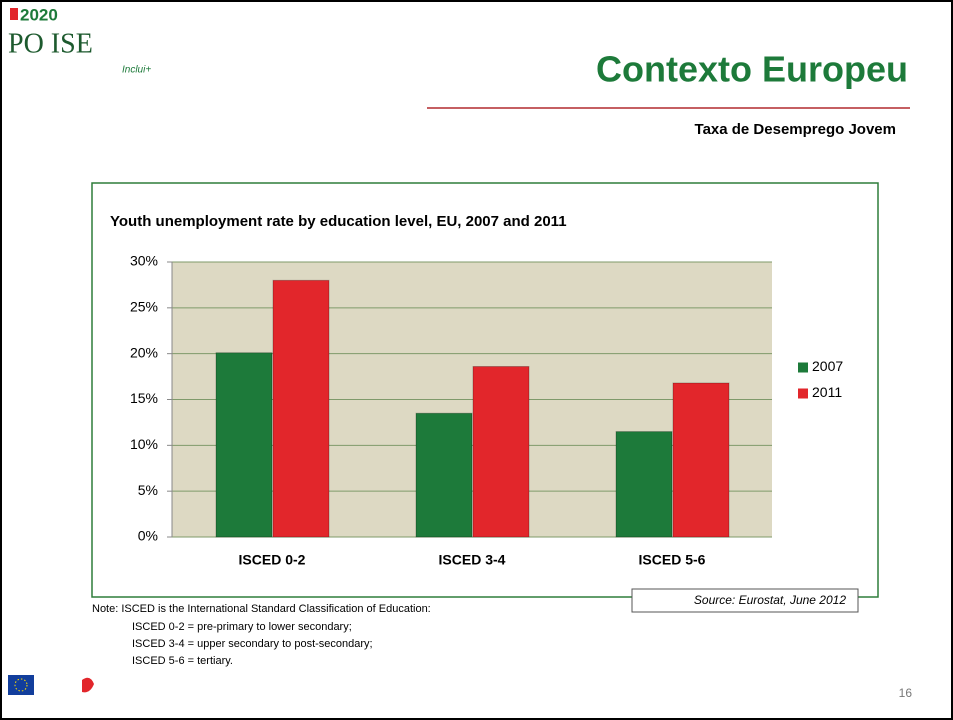 This screenshot has width=953, height=720. What do you see at coordinates (795, 129) in the screenshot?
I see `slide-subtitle: Taxa de Desemprego Jovem` at bounding box center [795, 129].